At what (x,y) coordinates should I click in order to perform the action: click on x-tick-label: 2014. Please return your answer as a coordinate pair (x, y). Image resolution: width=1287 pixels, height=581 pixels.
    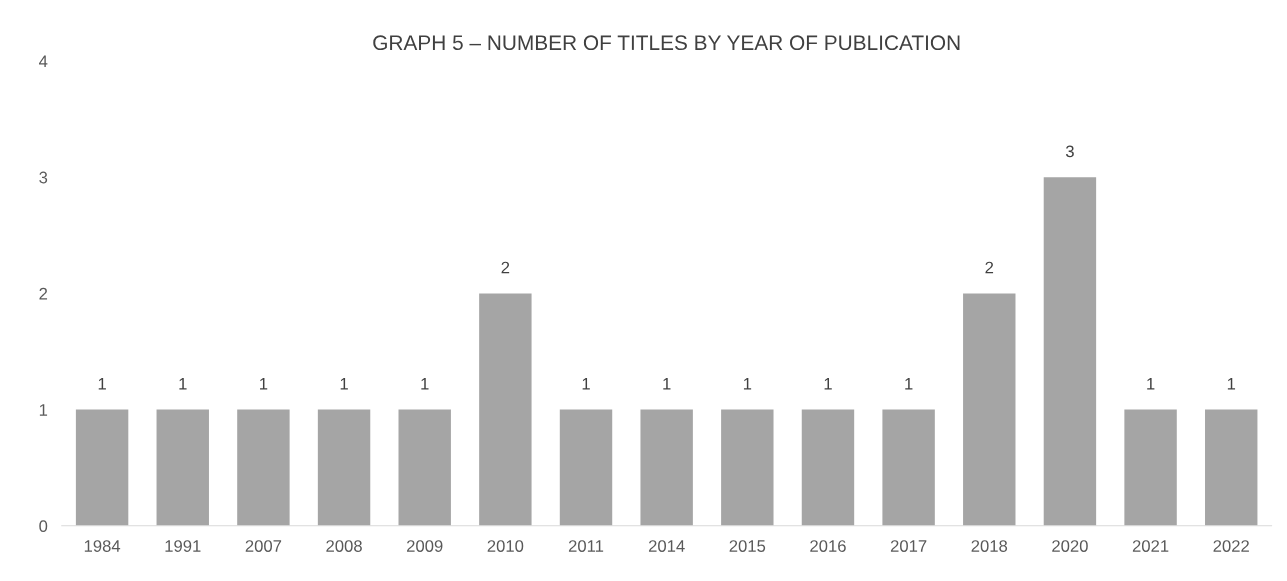
    Looking at the image, I should click on (666, 546).